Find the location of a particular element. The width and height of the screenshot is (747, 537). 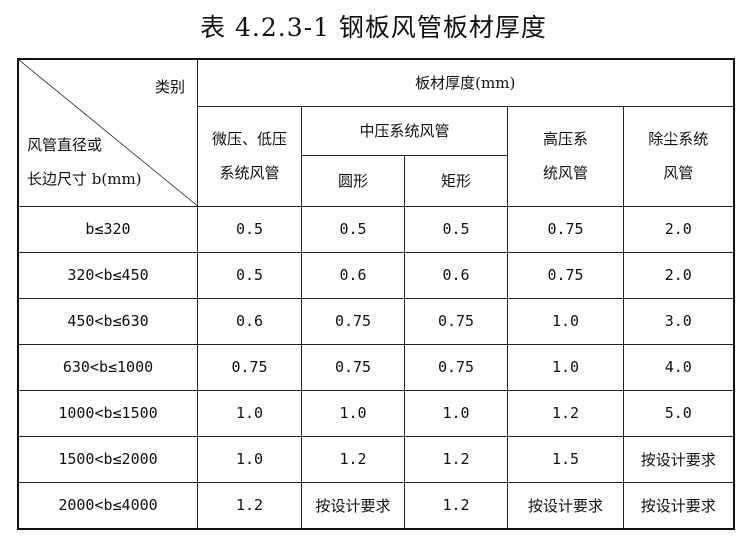

low-pressure-cell: 0.75 is located at coordinates (249, 367).